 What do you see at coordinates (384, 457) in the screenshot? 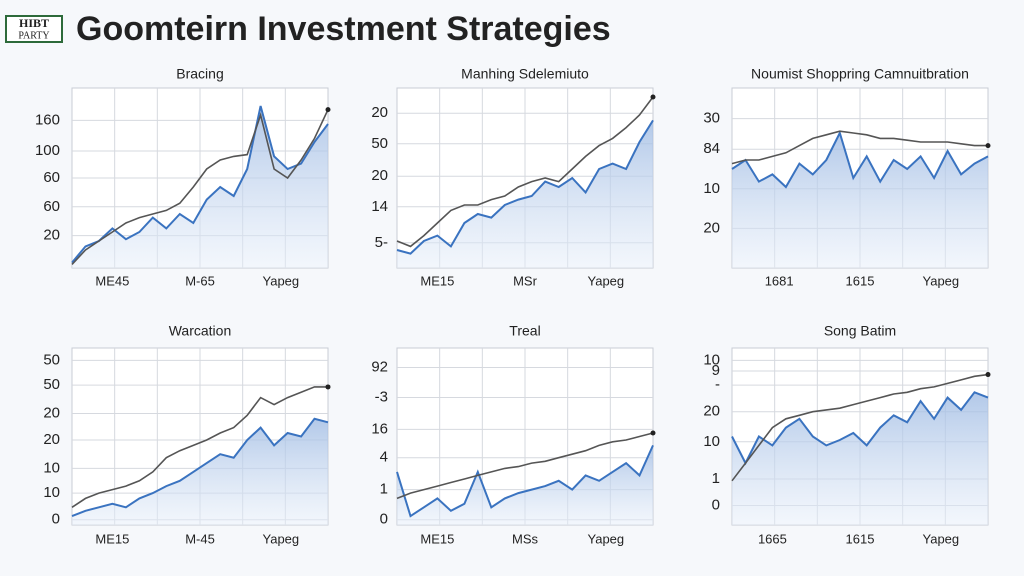
I see `y-tick-label: 4` at bounding box center [384, 457].